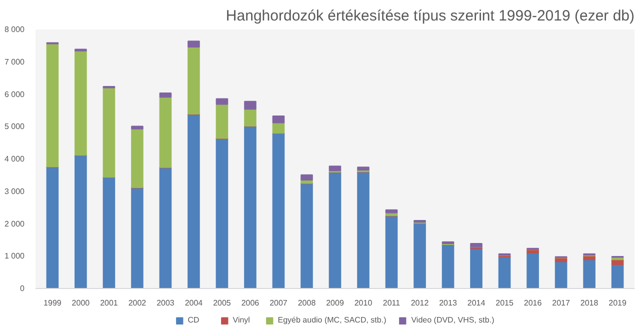 The image size is (644, 335). I want to click on x-tick-label: 2017, so click(561, 303).